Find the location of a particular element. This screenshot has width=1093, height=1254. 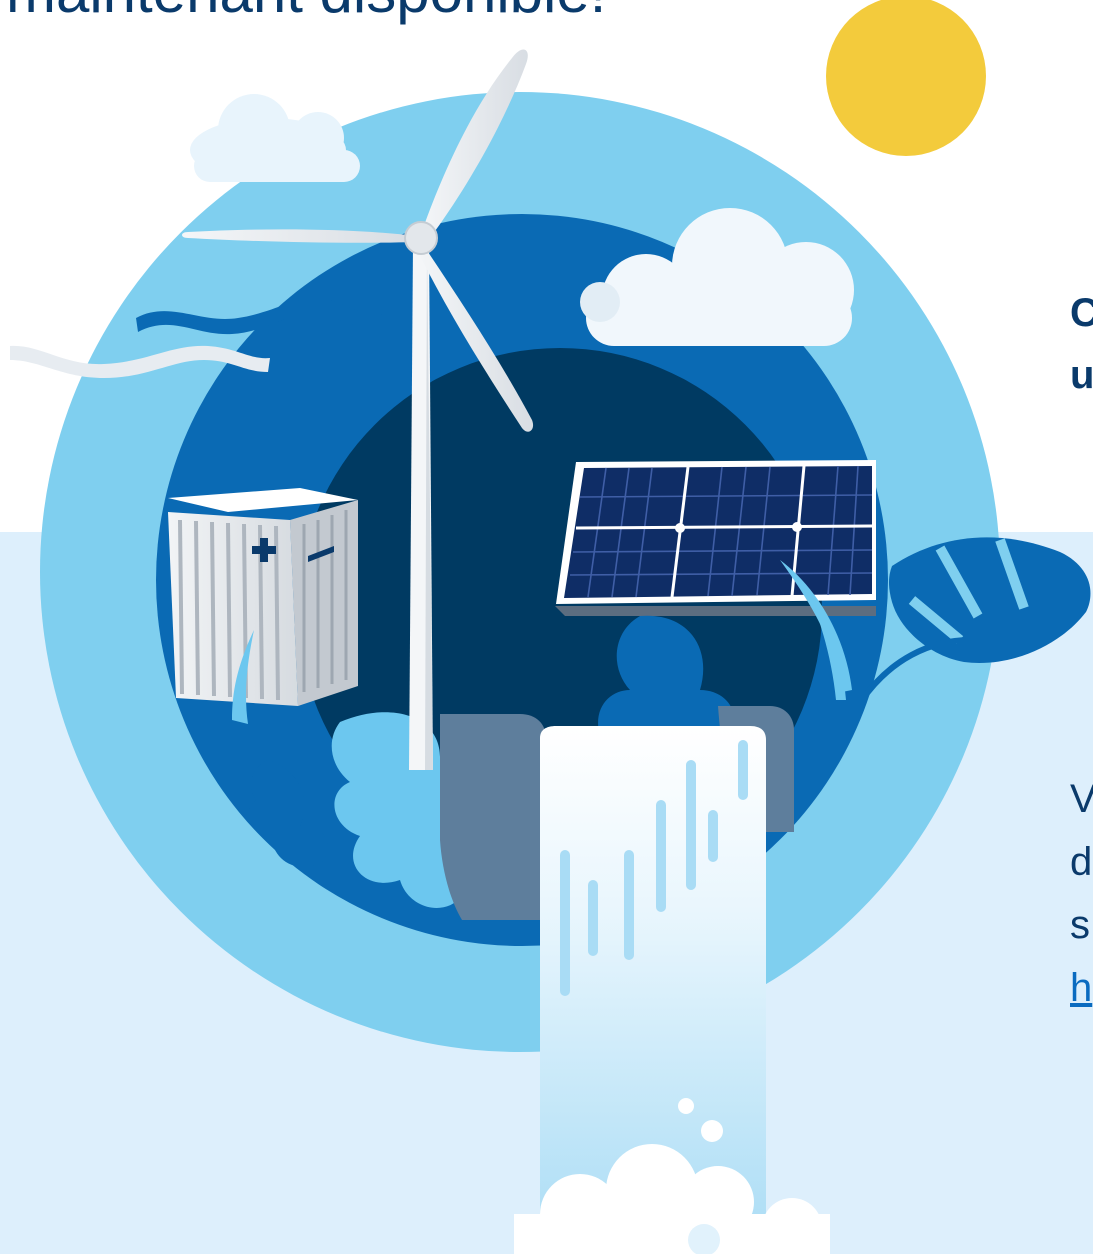

side-heading-line-1: C is located at coordinates (1081, 313).